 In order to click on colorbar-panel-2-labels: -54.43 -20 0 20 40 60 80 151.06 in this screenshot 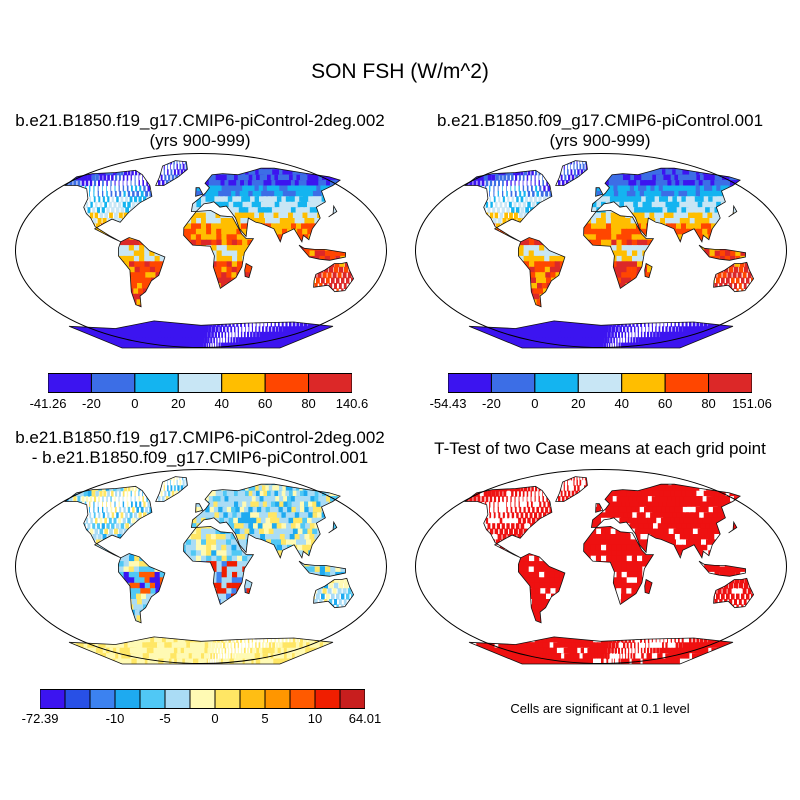, I will do `click(601, 404)`.